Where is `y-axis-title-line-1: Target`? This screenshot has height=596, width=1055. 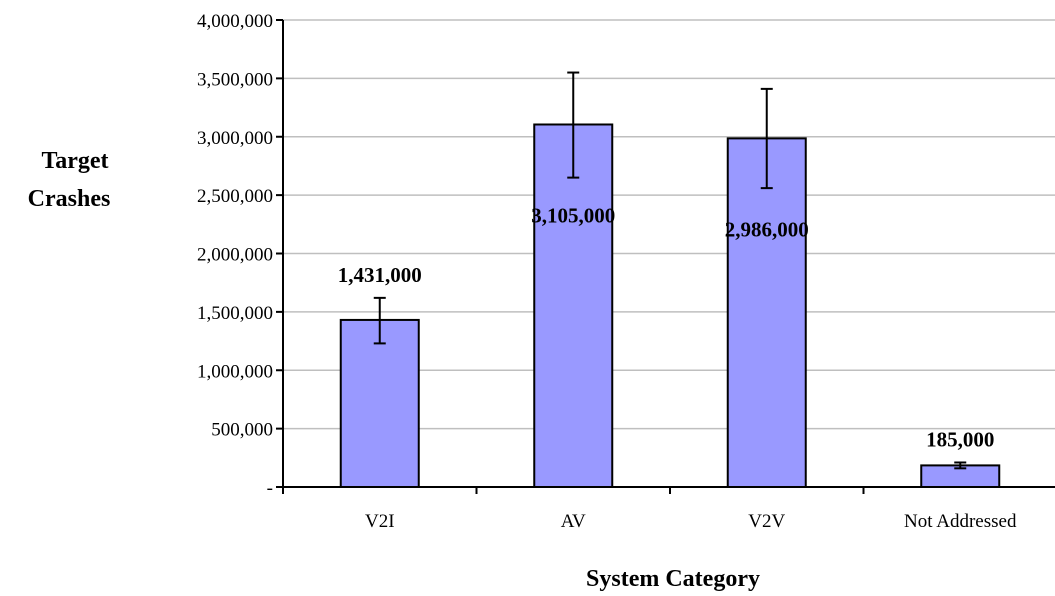 y-axis-title-line-1: Target is located at coordinates (74, 161).